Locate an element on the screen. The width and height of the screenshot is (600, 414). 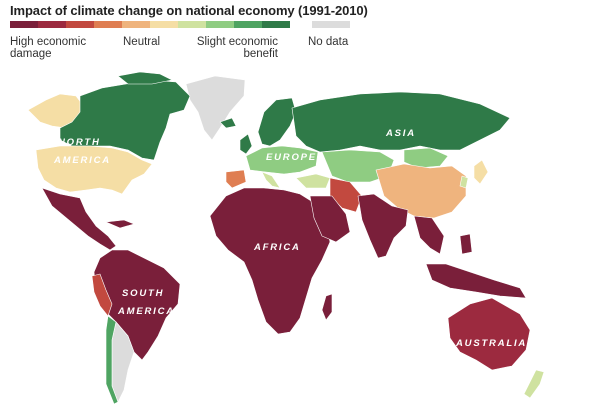
region-india is located at coordinates (383, 226).